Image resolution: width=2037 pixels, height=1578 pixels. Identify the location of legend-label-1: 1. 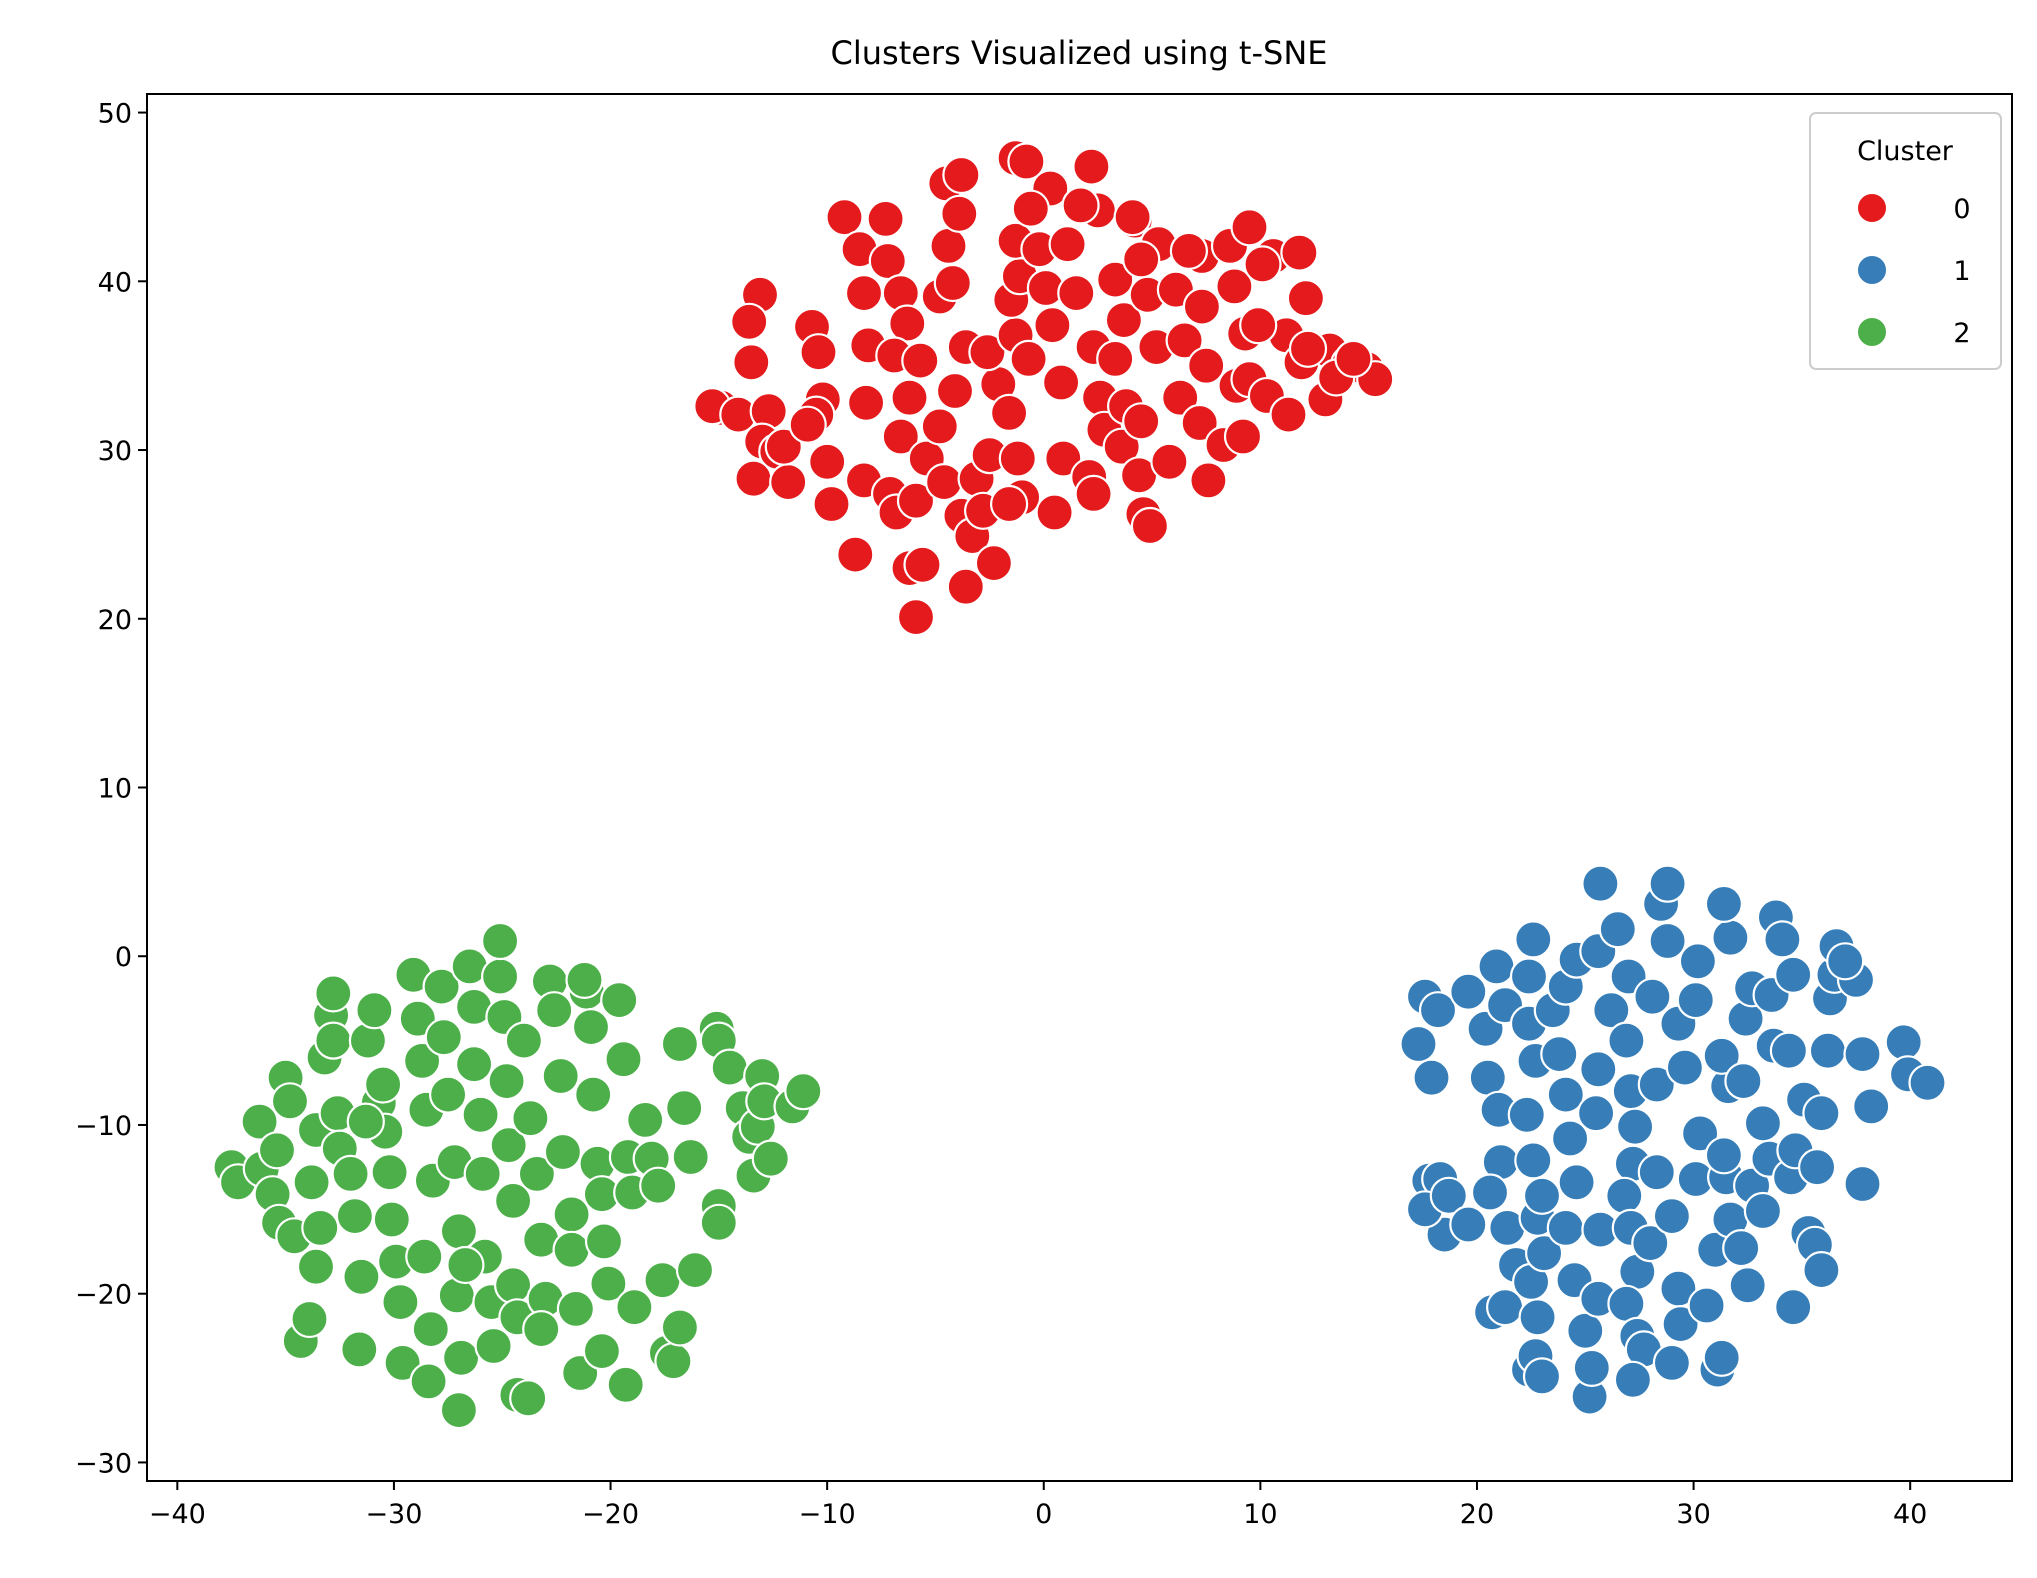
(1961, 271).